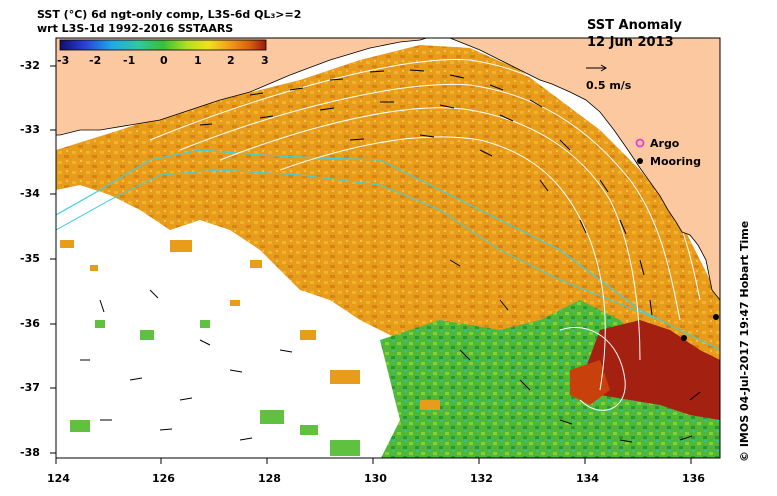 Image resolution: width=777 pixels, height=496 pixels. I want to click on x-tick-label: 126, so click(163, 478).